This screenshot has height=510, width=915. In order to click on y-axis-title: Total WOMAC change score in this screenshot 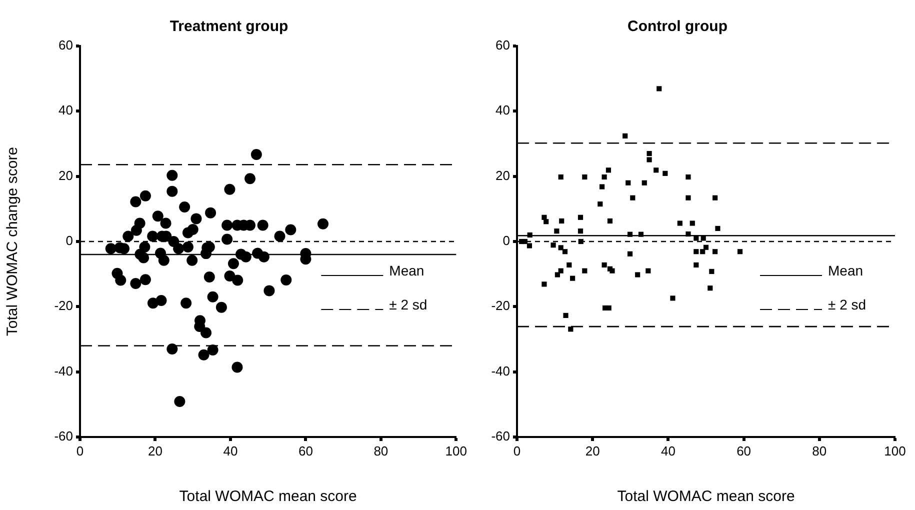, I will do `click(13, 241)`.